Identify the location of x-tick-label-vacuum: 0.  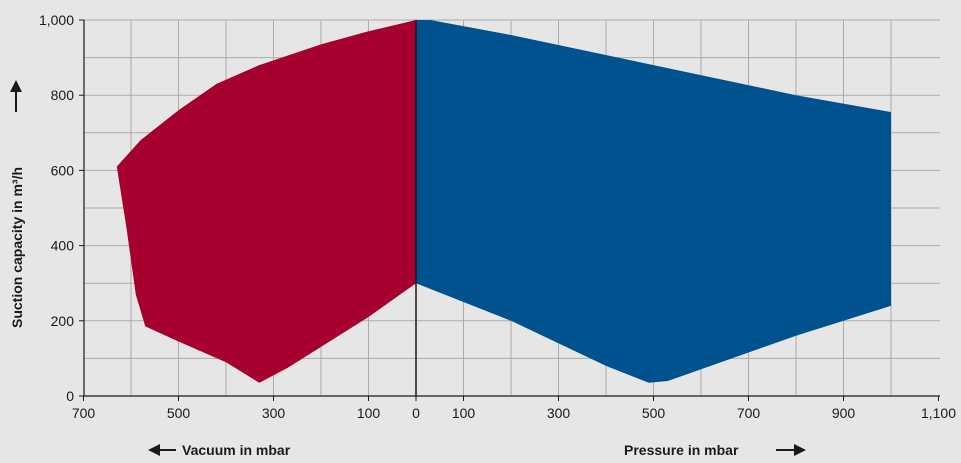
(416, 413).